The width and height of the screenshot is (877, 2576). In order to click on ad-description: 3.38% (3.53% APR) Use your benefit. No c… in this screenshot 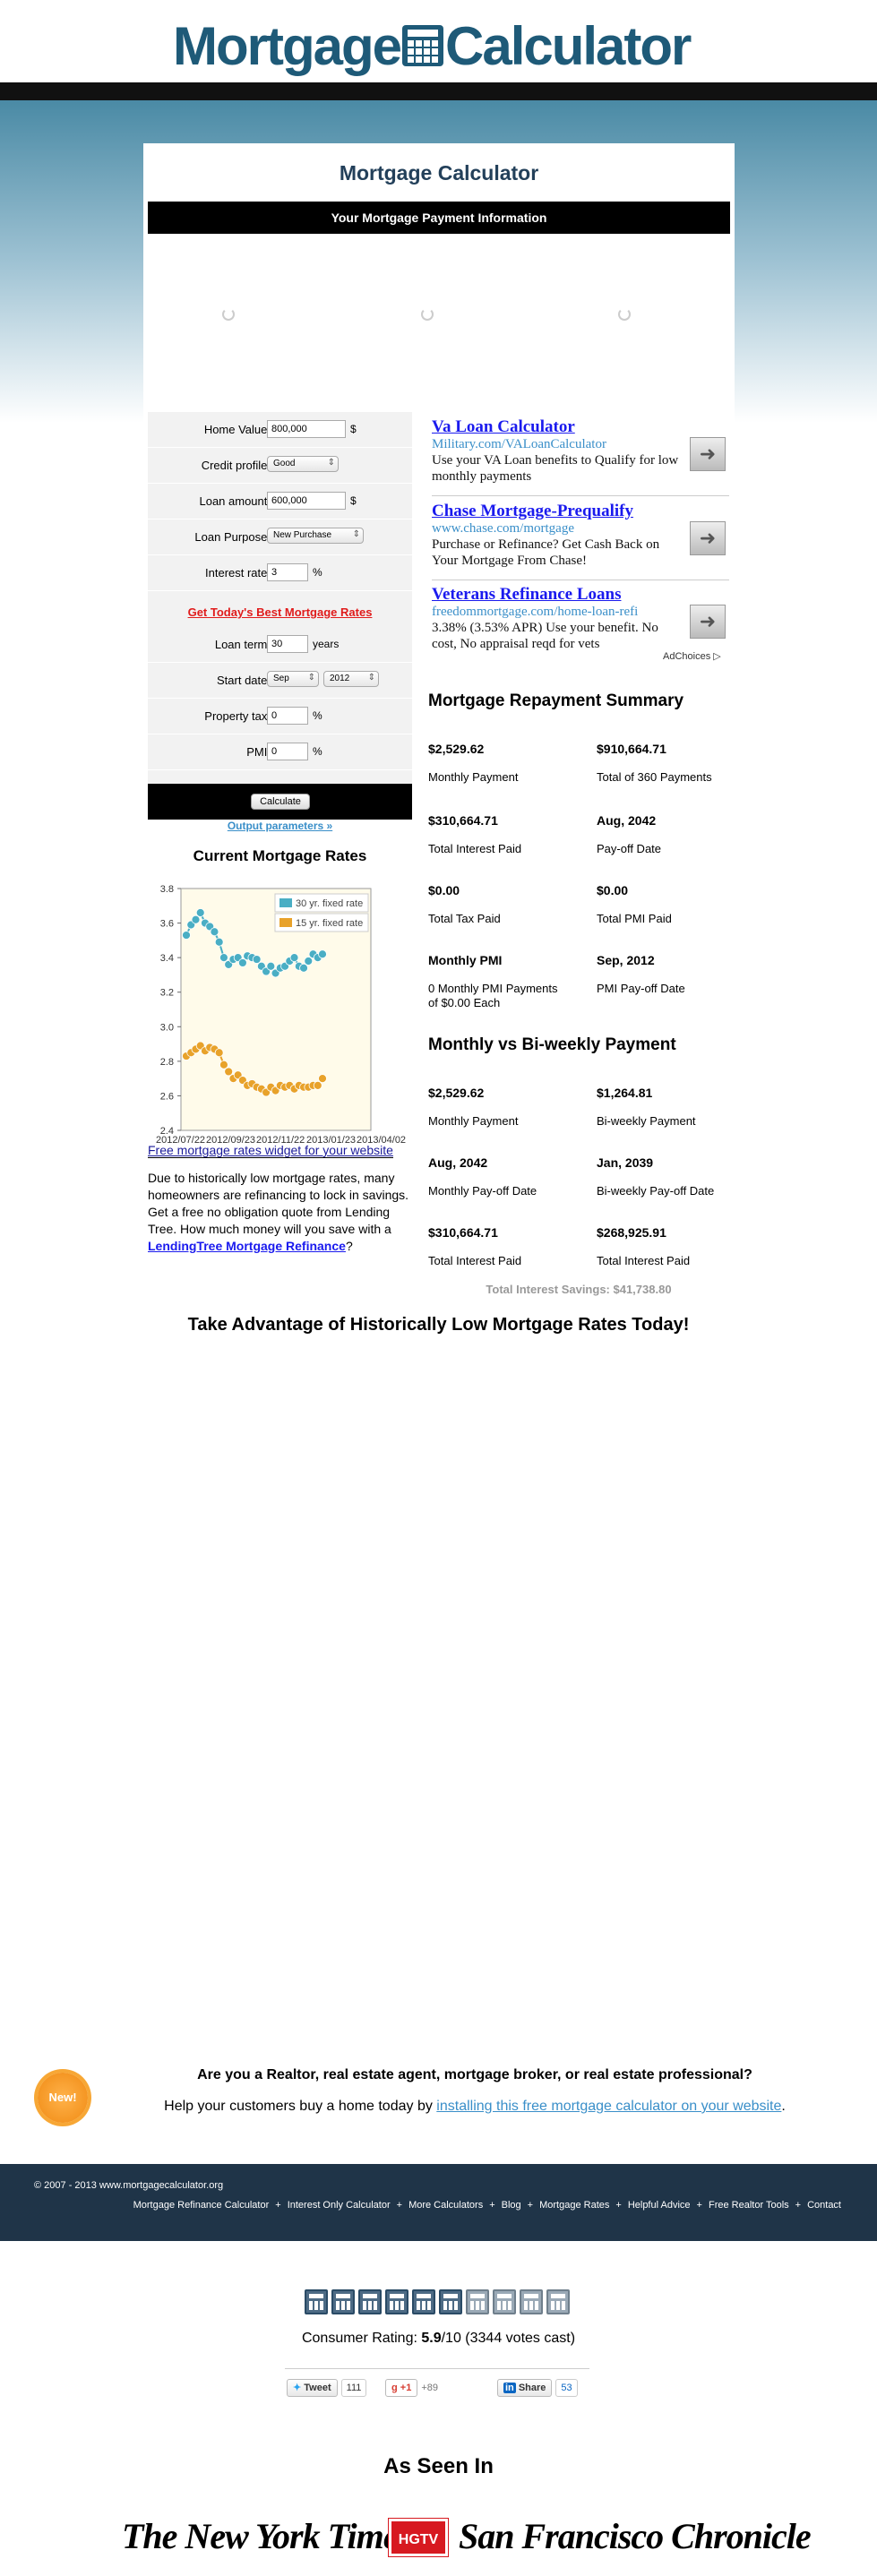, I will do `click(545, 636)`.